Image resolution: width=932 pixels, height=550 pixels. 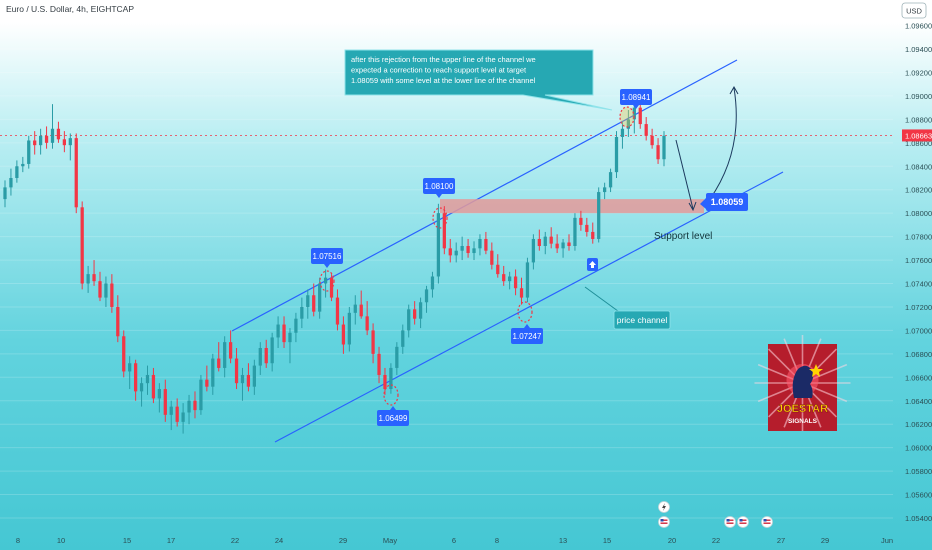 What do you see at coordinates (914, 10) in the screenshot?
I see `currency-button` at bounding box center [914, 10].